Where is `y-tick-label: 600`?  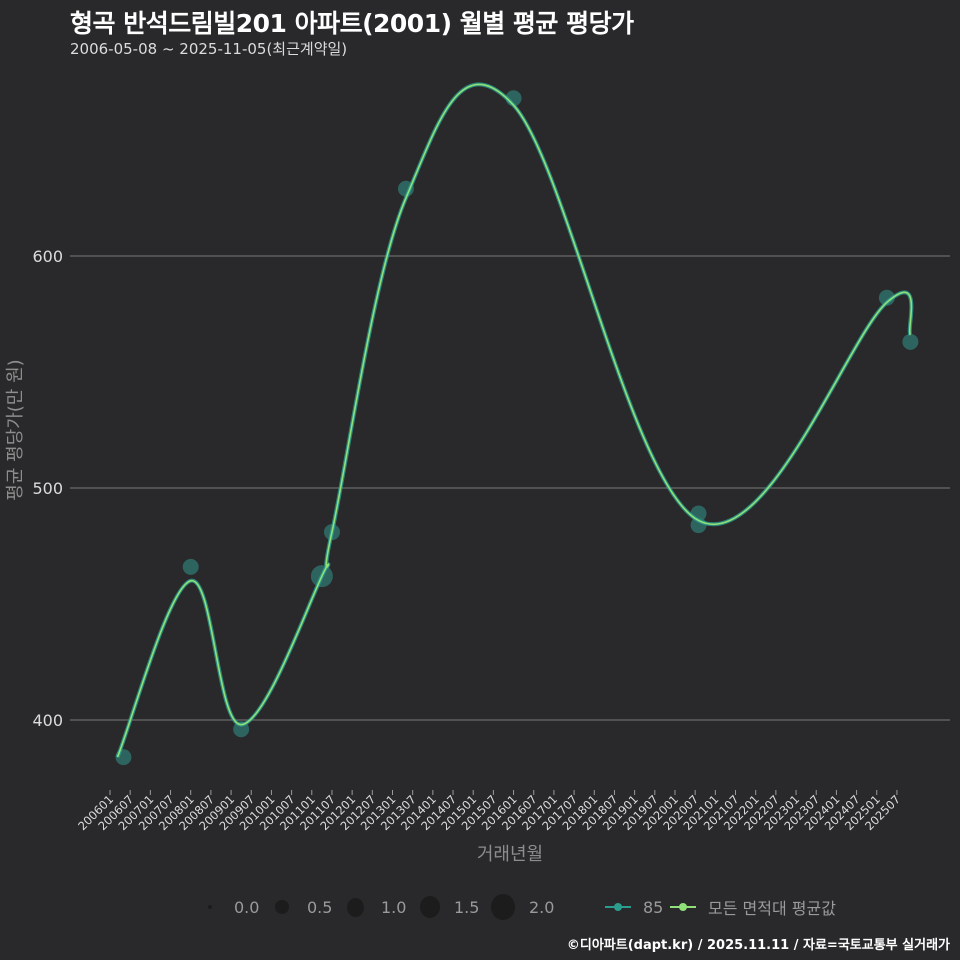
y-tick-label: 600 is located at coordinates (47, 256).